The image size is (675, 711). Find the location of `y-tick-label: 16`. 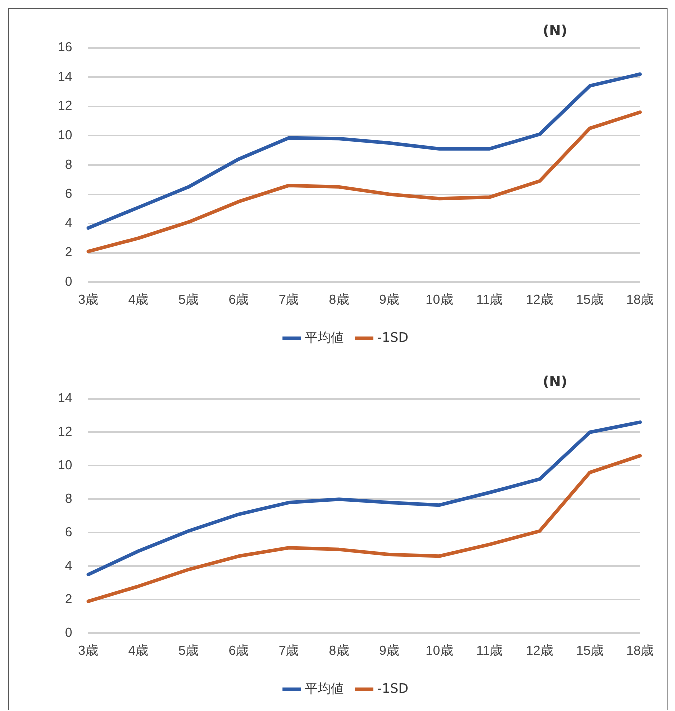

y-tick-label: 16 is located at coordinates (65, 47).